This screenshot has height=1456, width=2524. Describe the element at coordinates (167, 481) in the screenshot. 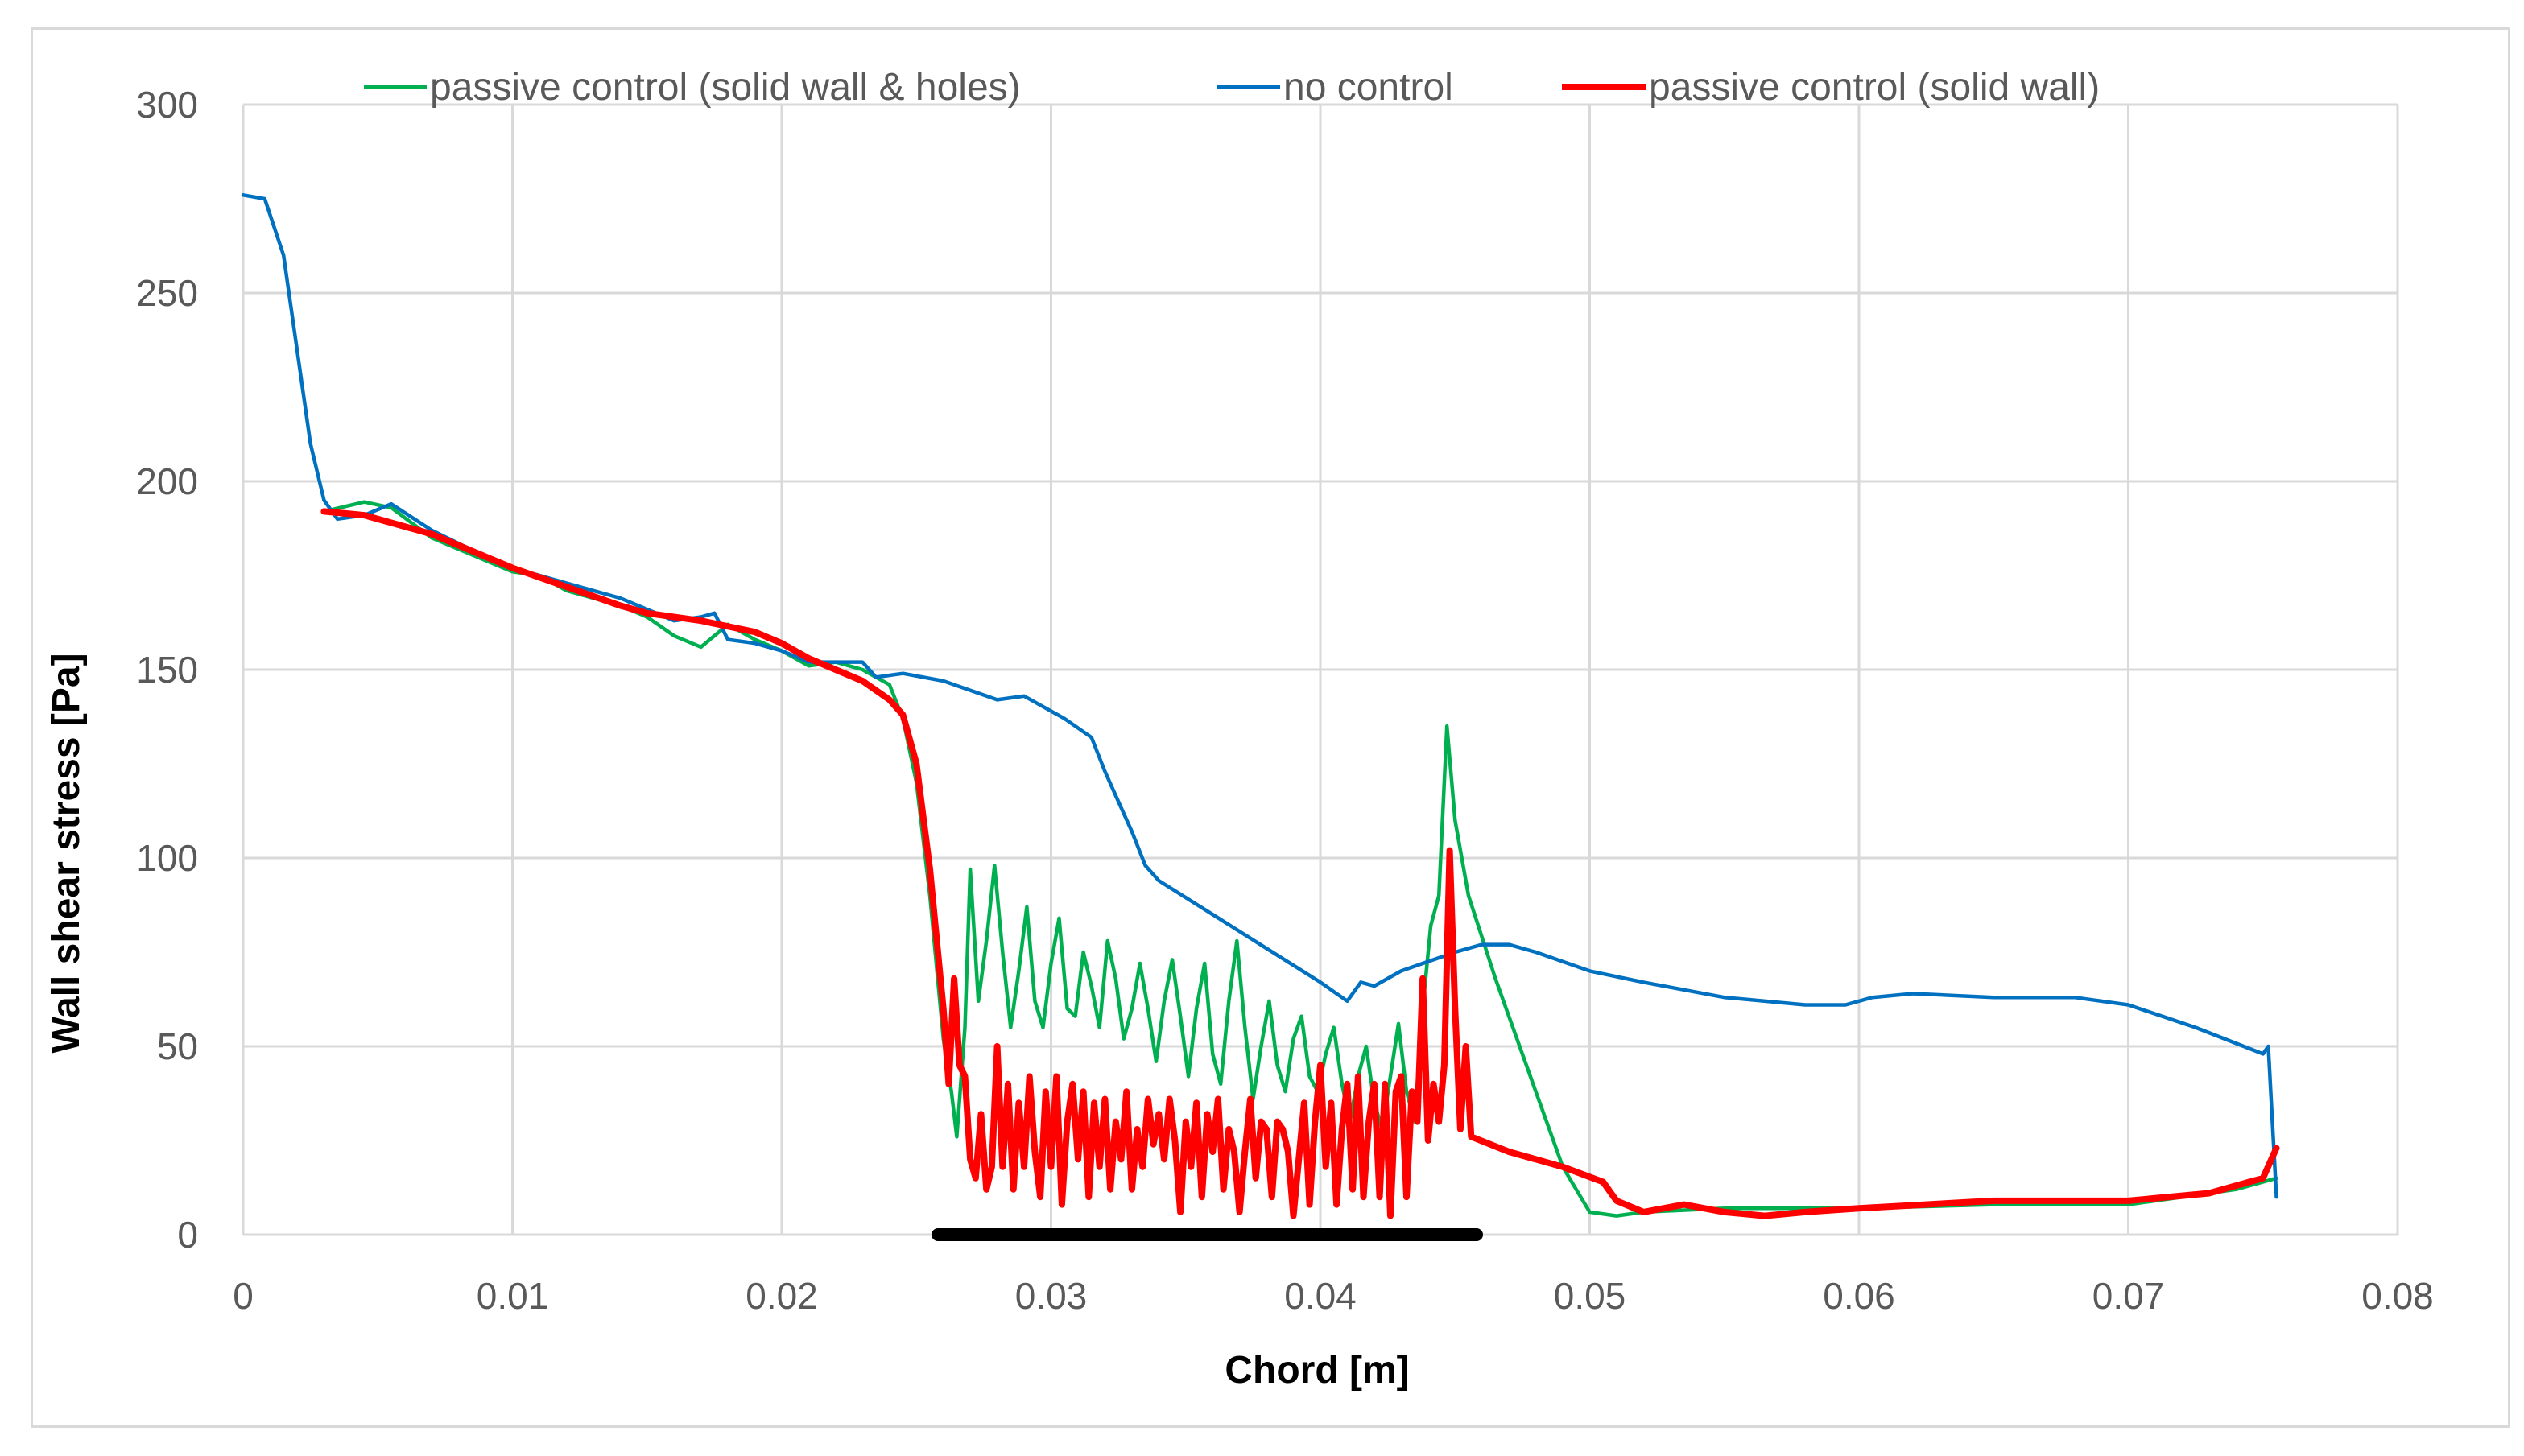

I see `y-tick-label: 200` at that location.